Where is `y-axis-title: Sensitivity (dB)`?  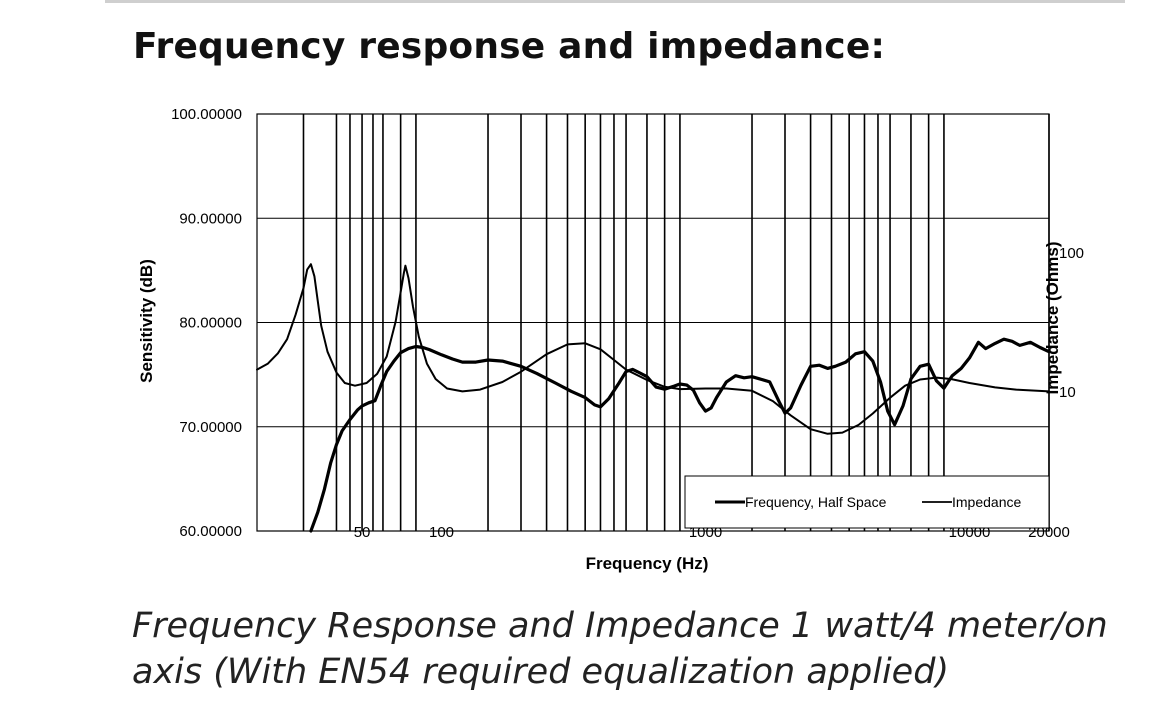 y-axis-title: Sensitivity (dB) is located at coordinates (146, 321).